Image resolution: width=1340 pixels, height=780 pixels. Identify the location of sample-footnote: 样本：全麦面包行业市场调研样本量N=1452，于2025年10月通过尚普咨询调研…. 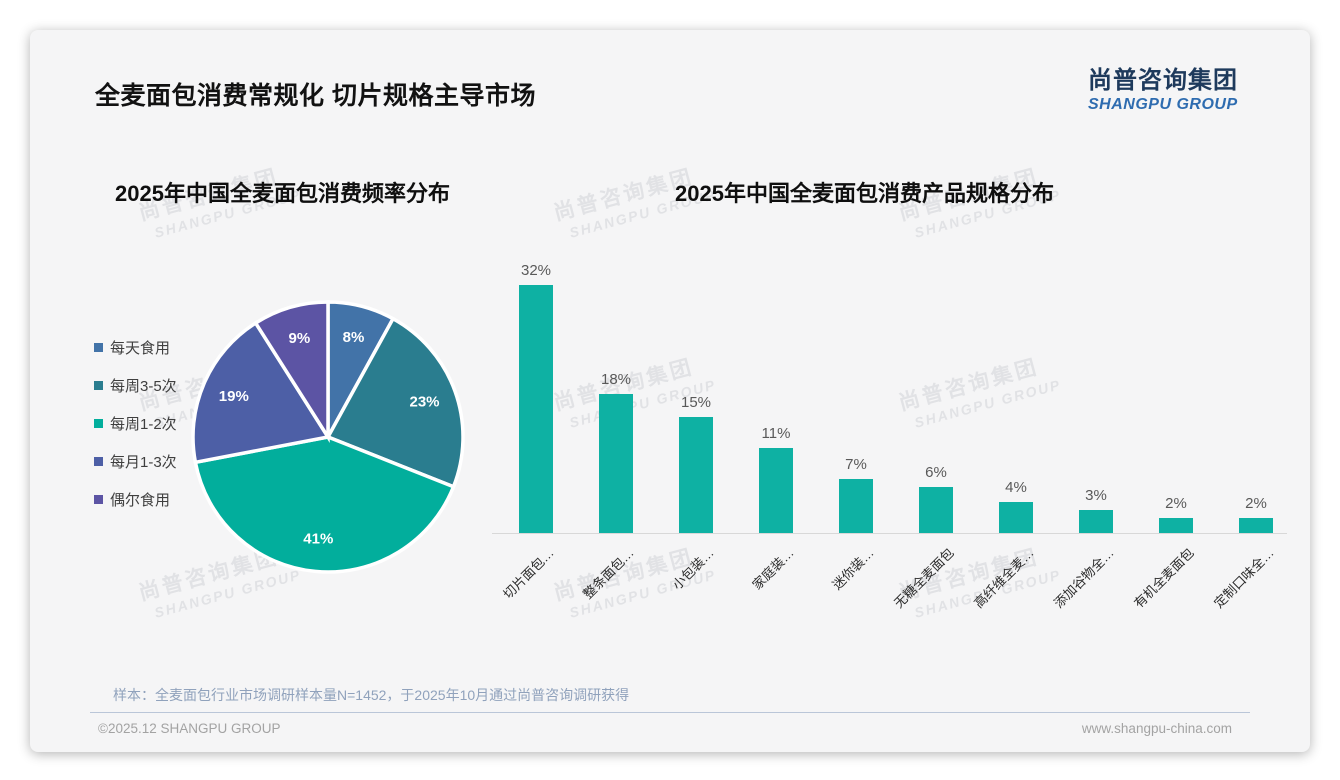
(371, 695).